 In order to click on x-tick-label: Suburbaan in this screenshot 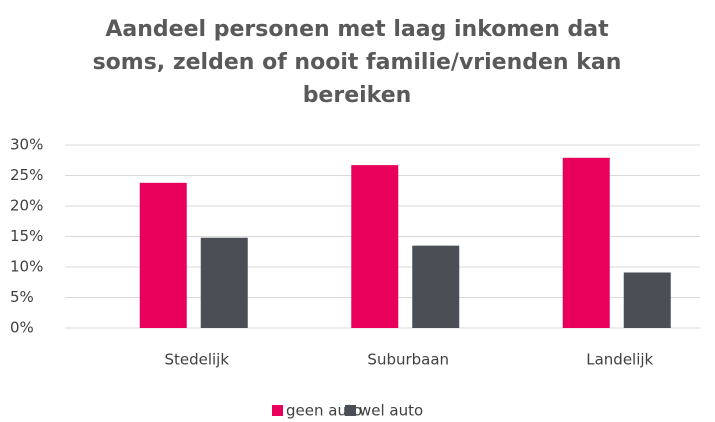, I will do `click(408, 360)`.